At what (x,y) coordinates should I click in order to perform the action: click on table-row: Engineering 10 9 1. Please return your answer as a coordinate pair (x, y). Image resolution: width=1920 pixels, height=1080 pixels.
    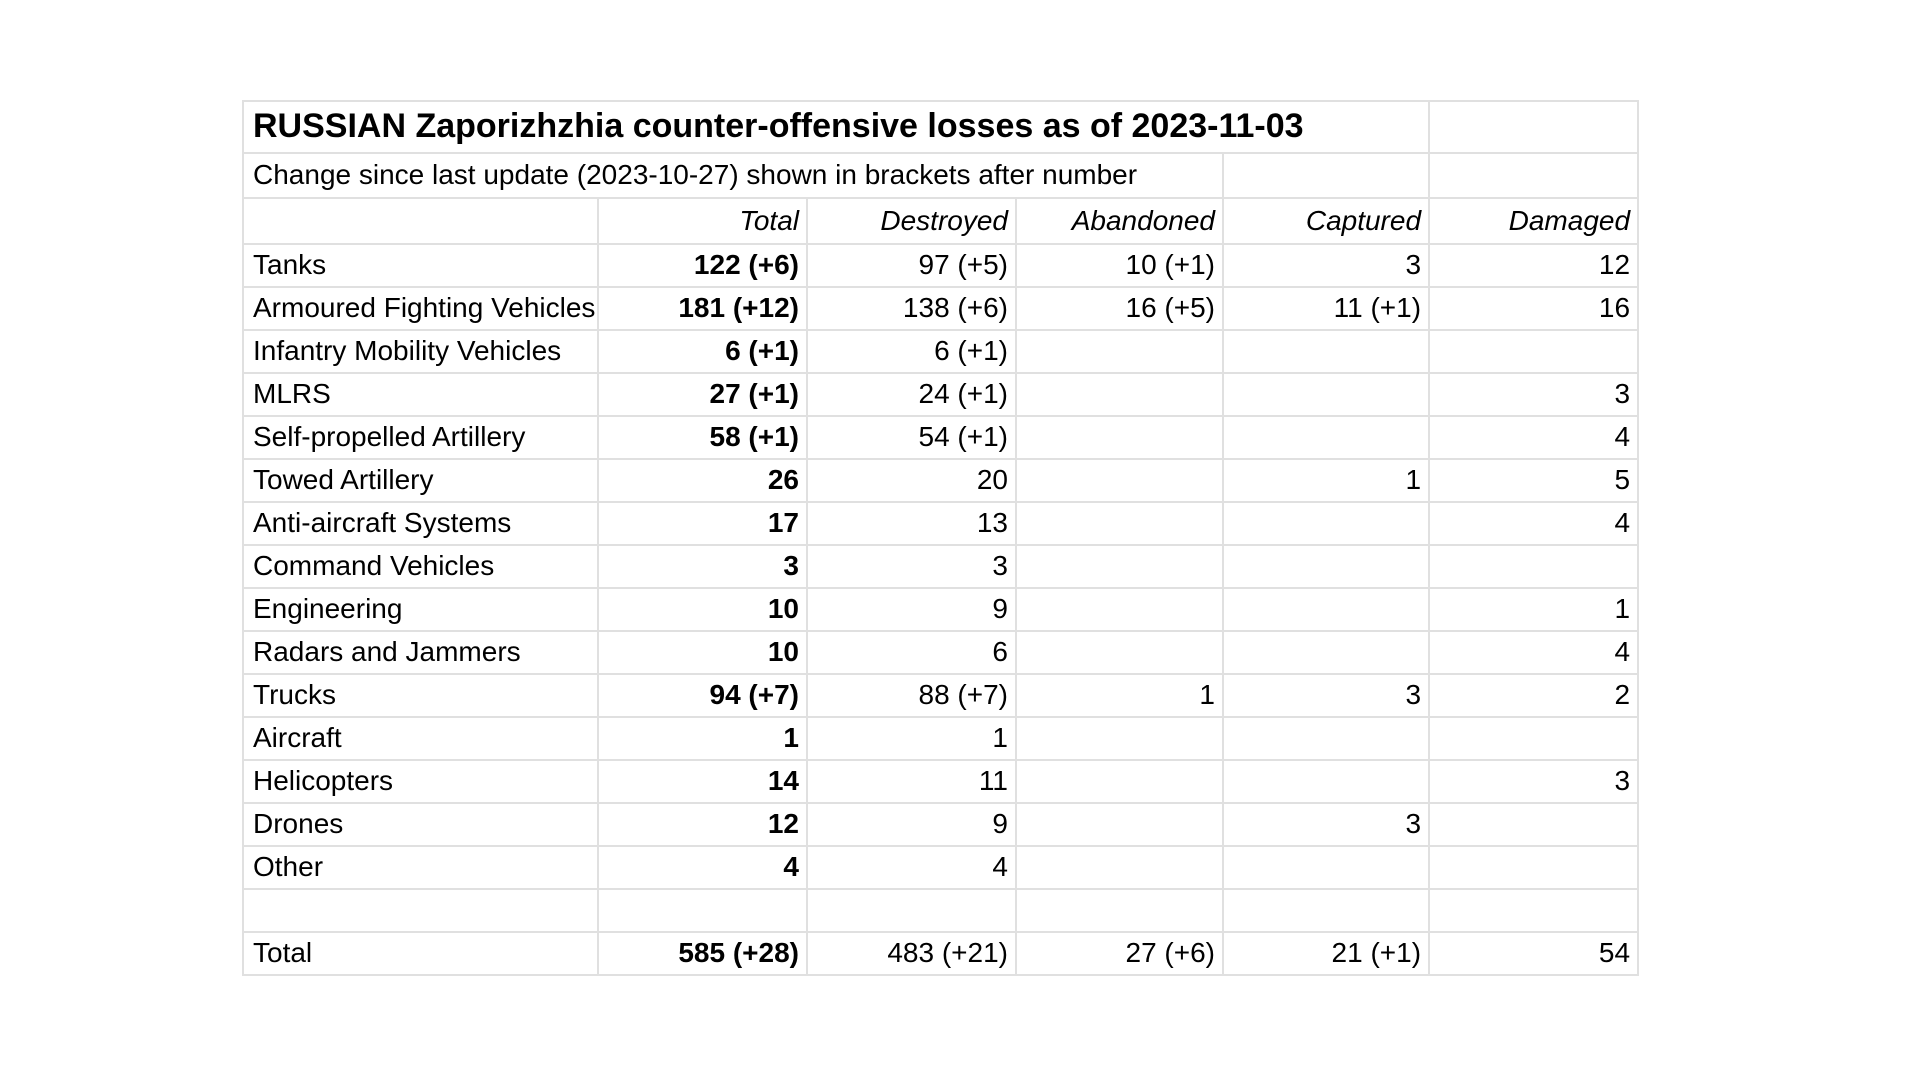
    Looking at the image, I should click on (941, 609).